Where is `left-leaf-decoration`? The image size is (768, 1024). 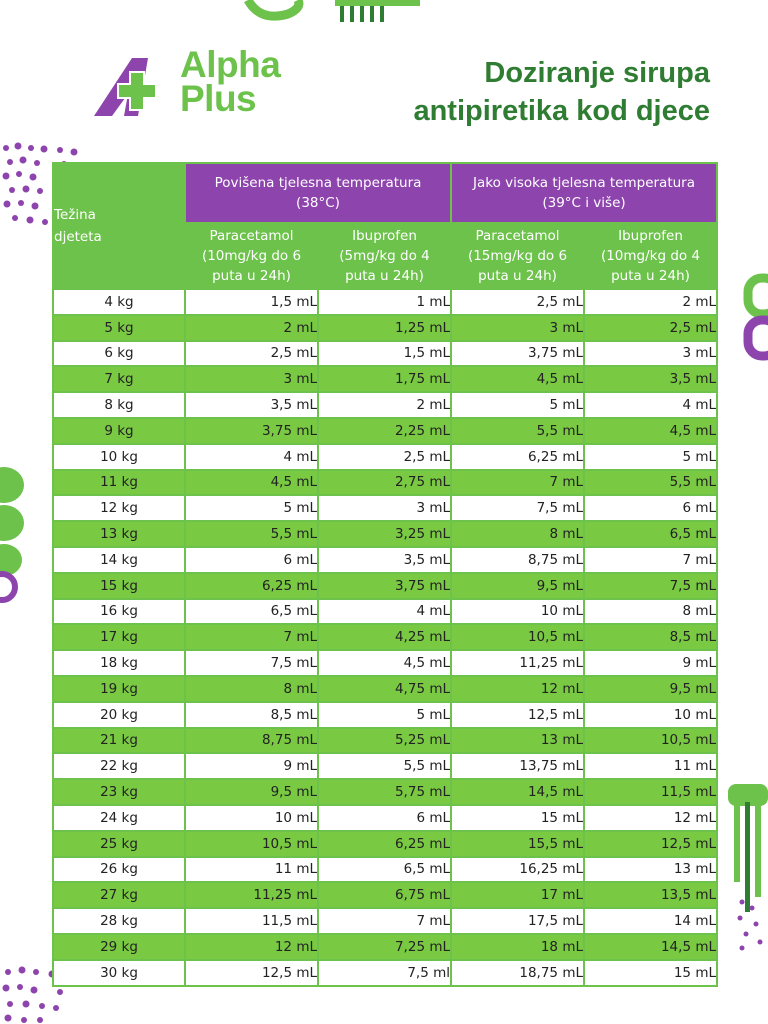 left-leaf-decoration is located at coordinates (12, 535).